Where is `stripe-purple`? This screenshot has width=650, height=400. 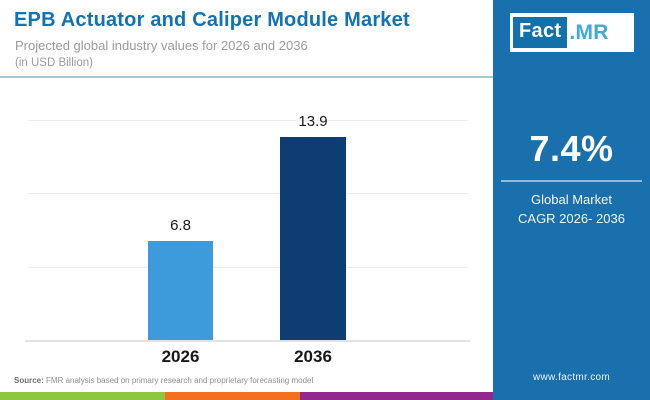 stripe-purple is located at coordinates (396, 396).